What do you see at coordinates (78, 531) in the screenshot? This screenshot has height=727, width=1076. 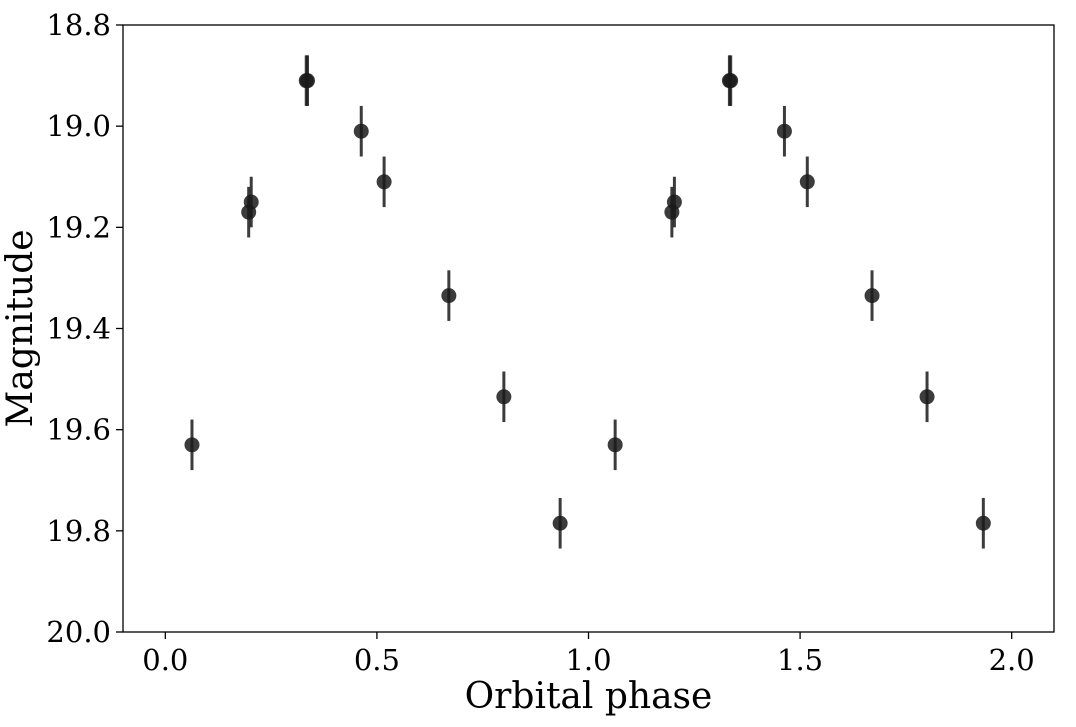 I see `y-tick-label: 19.8` at bounding box center [78, 531].